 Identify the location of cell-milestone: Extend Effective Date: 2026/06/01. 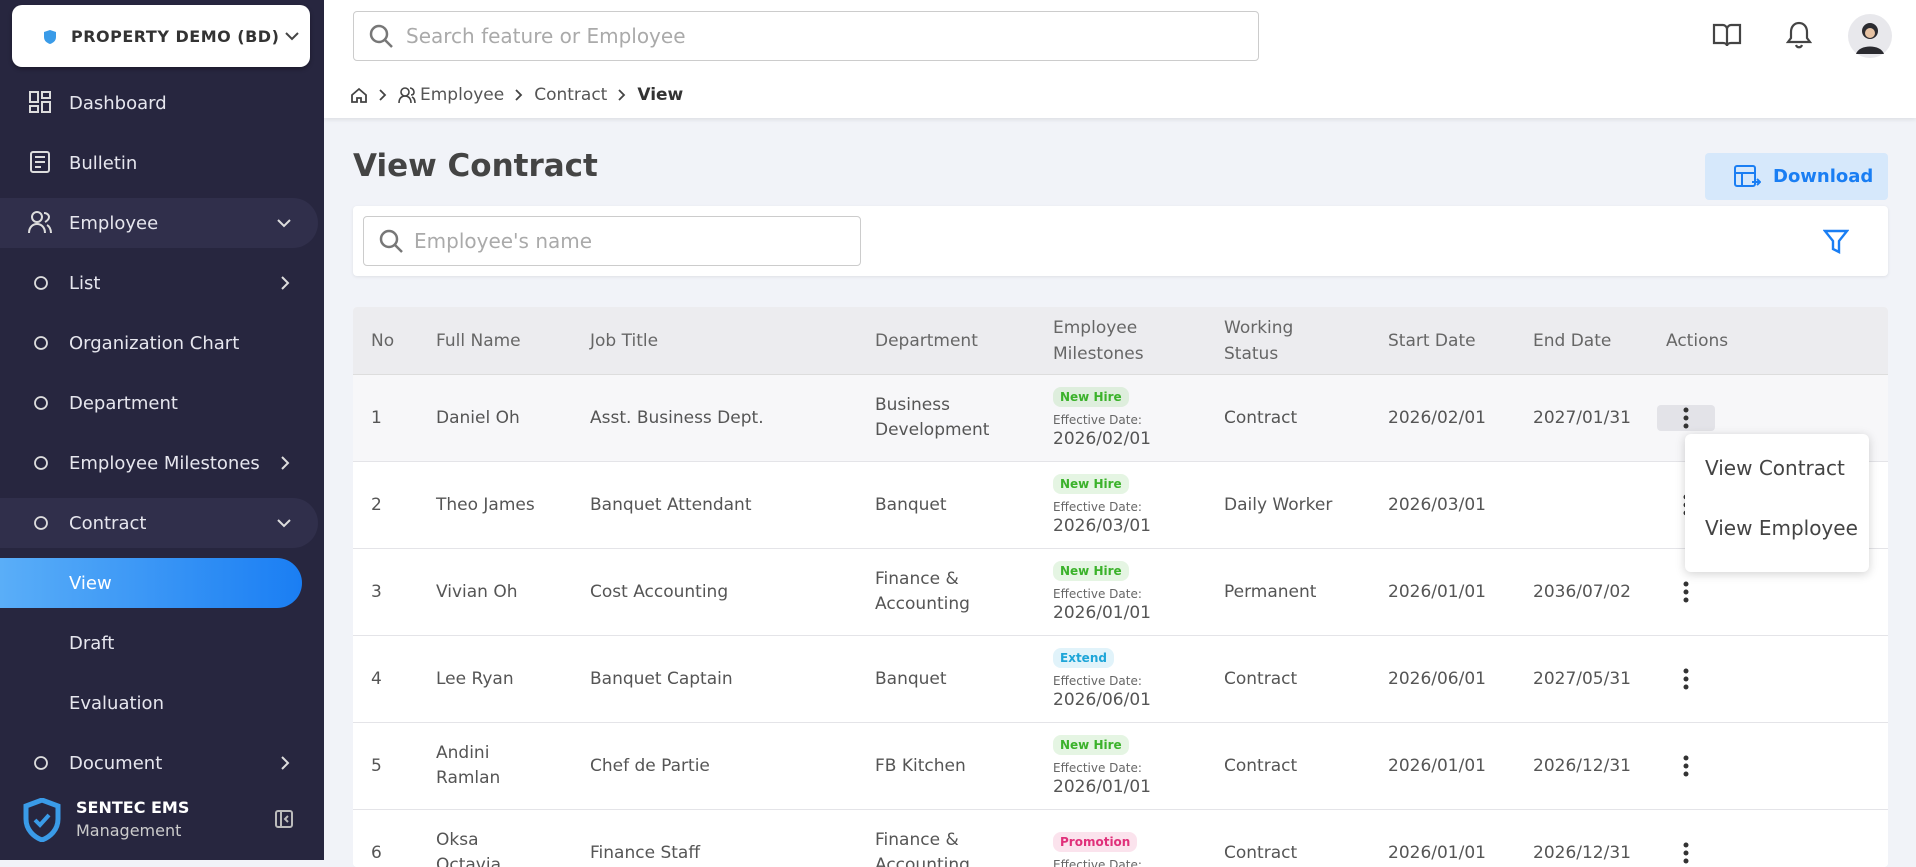
(1102, 679).